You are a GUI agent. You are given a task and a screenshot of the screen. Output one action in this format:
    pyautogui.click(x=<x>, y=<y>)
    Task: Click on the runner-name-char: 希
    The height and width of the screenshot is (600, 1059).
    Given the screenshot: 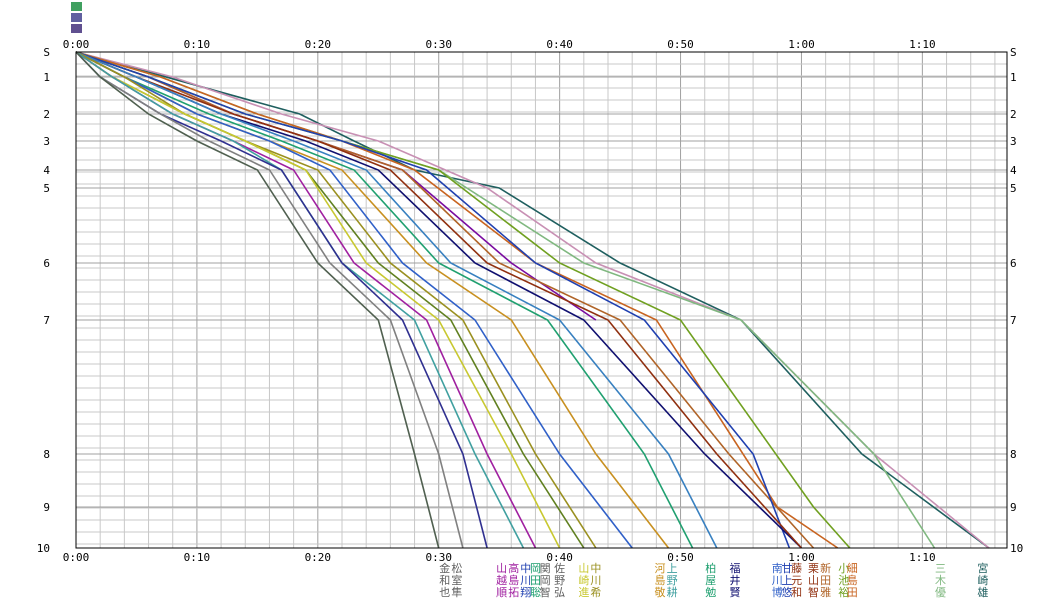 What is the action you would take?
    pyautogui.click(x=595, y=592)
    